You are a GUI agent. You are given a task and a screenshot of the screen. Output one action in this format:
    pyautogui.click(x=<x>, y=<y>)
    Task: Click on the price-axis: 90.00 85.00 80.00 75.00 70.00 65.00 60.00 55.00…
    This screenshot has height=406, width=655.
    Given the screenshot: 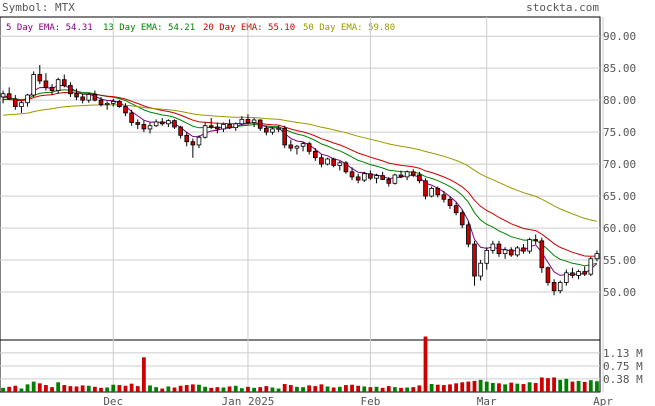 What is the action you would take?
    pyautogui.click(x=619, y=164)
    